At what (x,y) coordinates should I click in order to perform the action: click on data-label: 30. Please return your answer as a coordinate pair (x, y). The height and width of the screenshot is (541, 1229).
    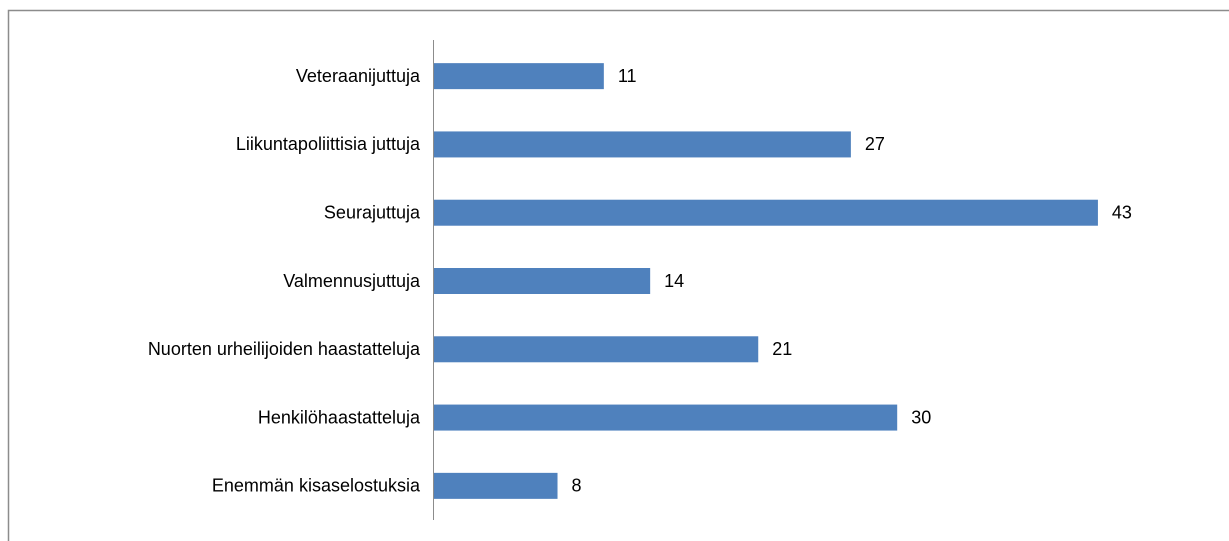
    Looking at the image, I should click on (921, 417).